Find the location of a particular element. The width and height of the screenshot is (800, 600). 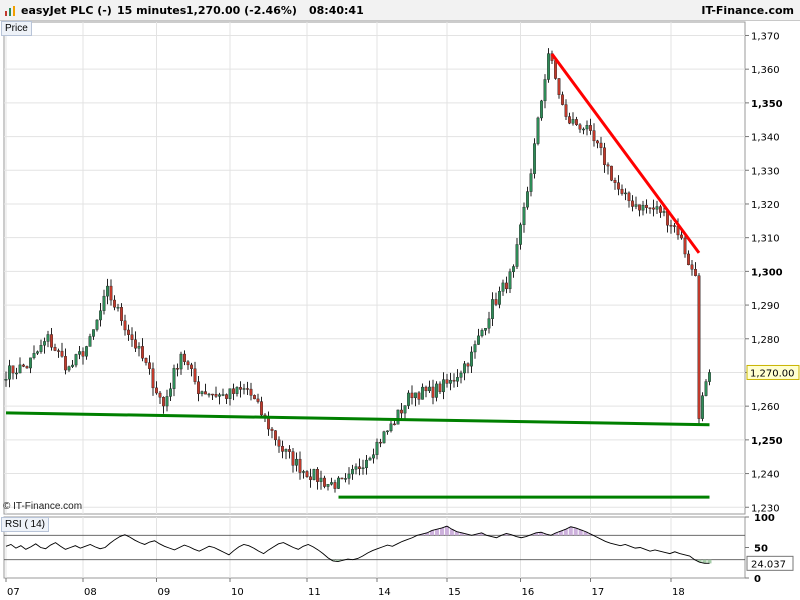

trendline-resistance is located at coordinates (625, 153).